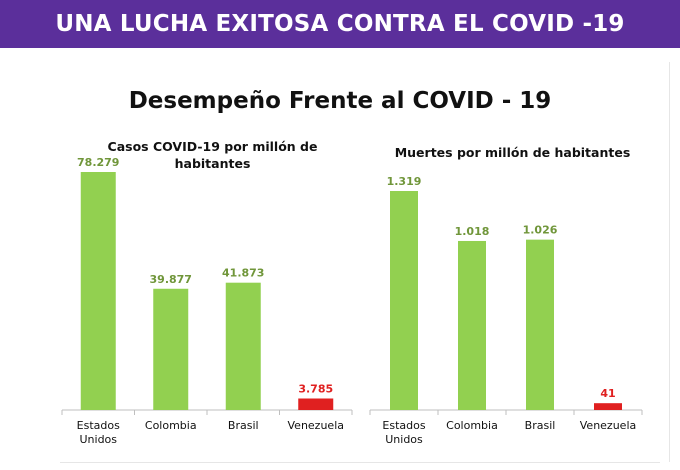  I want to click on data-label: 1.018, so click(472, 231).